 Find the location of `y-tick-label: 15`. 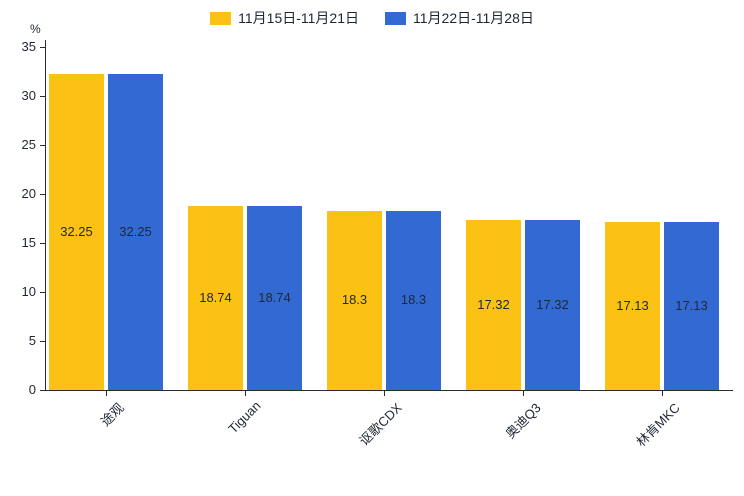

y-tick-label: 15 is located at coordinates (28, 242).